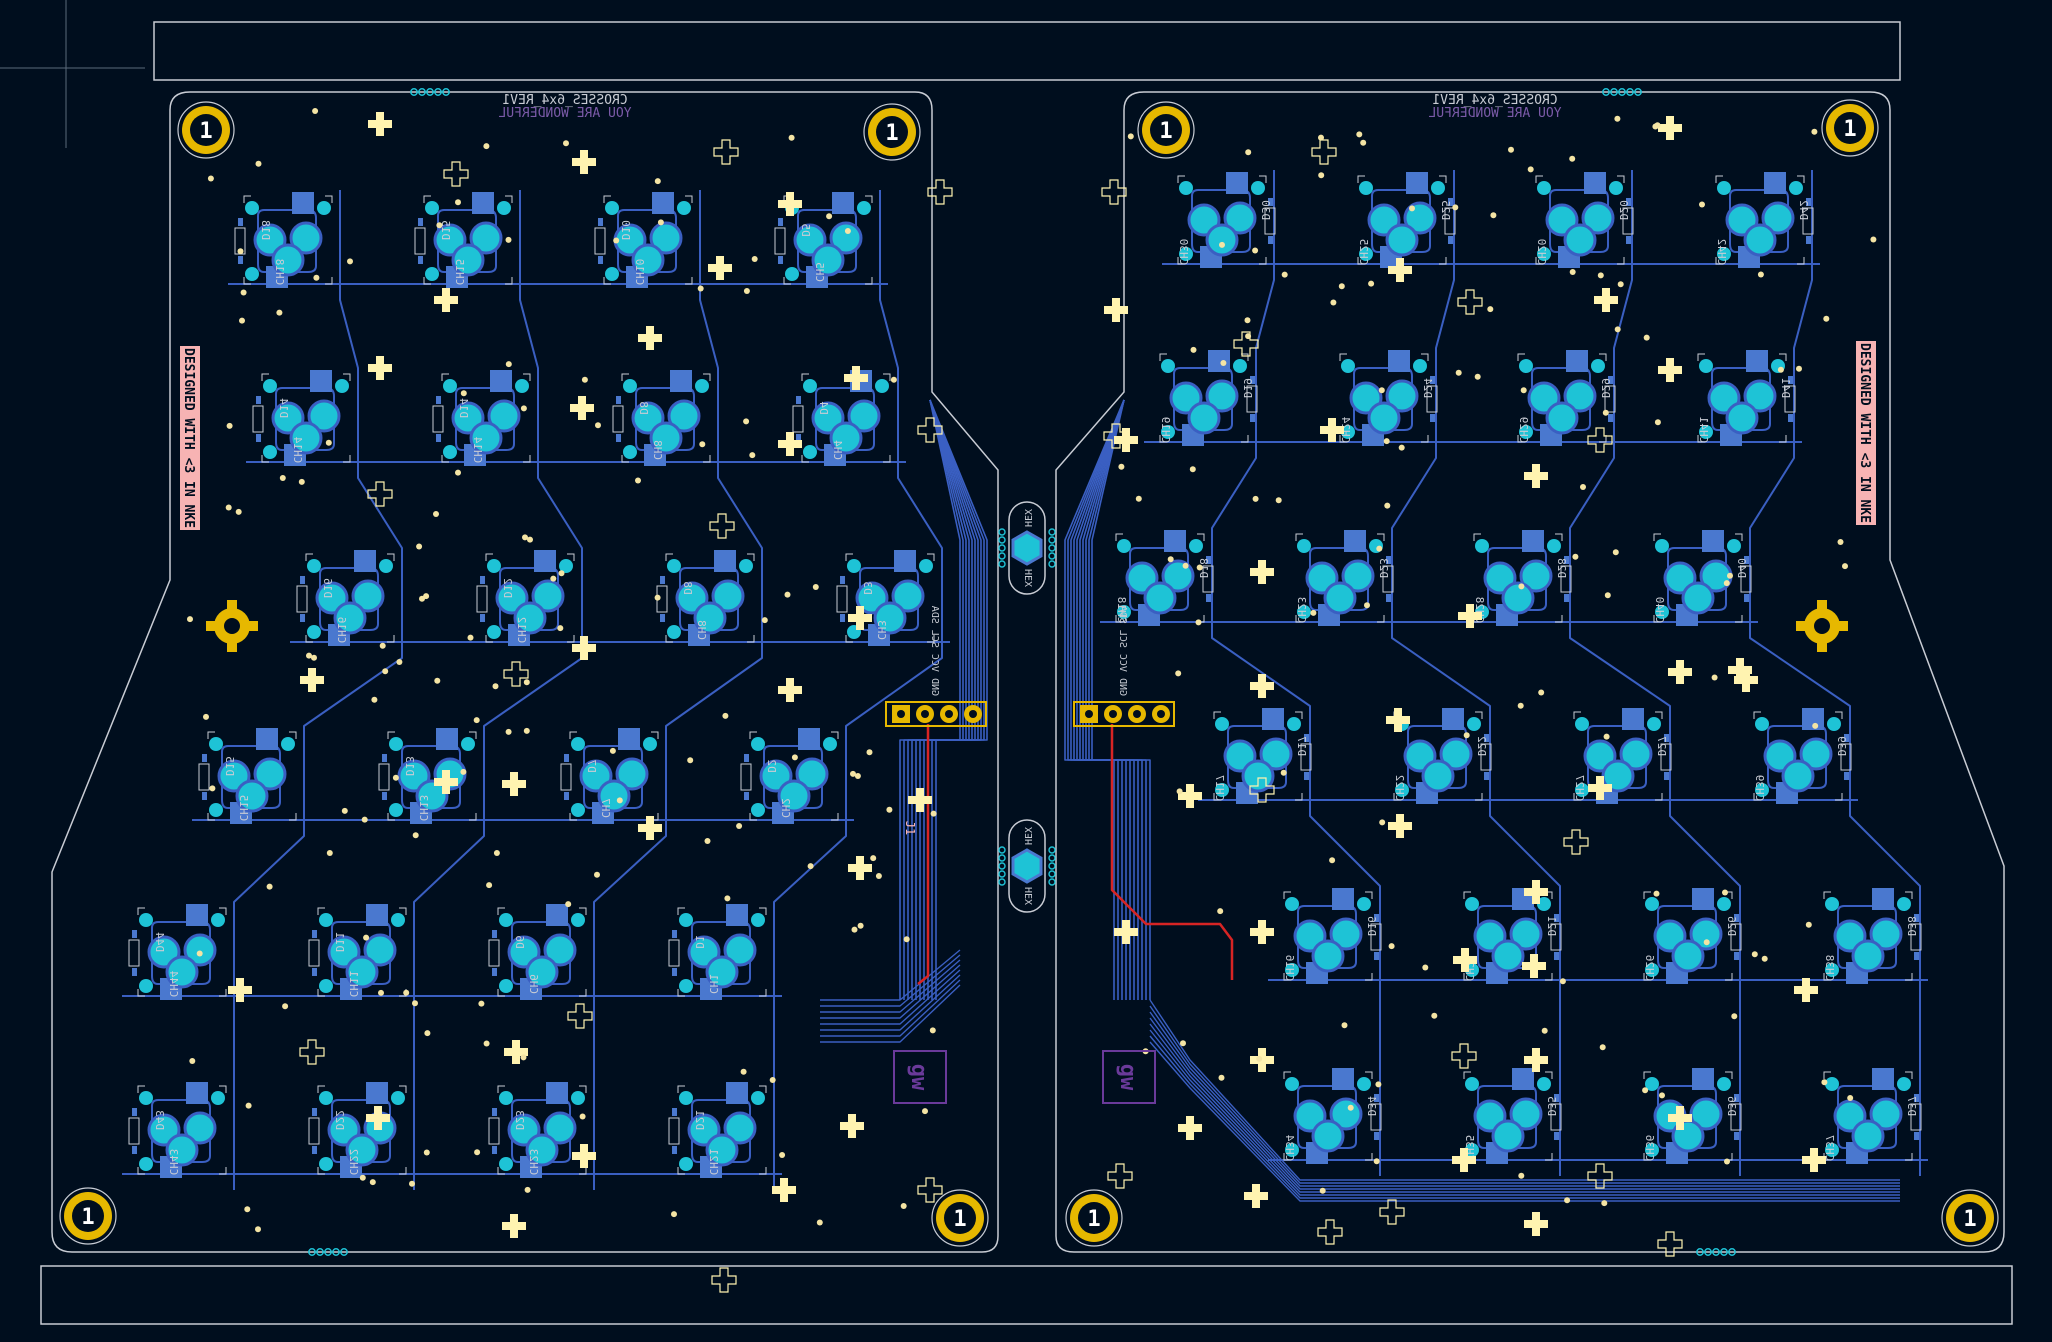  Describe the element at coordinates (1027, 51) in the screenshot. I see `top-breakaway-rail` at that location.